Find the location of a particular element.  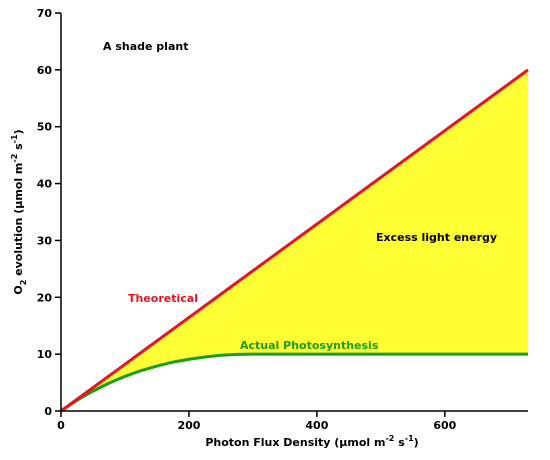

x-ticks: 0 200 400 600 is located at coordinates (257, 421).